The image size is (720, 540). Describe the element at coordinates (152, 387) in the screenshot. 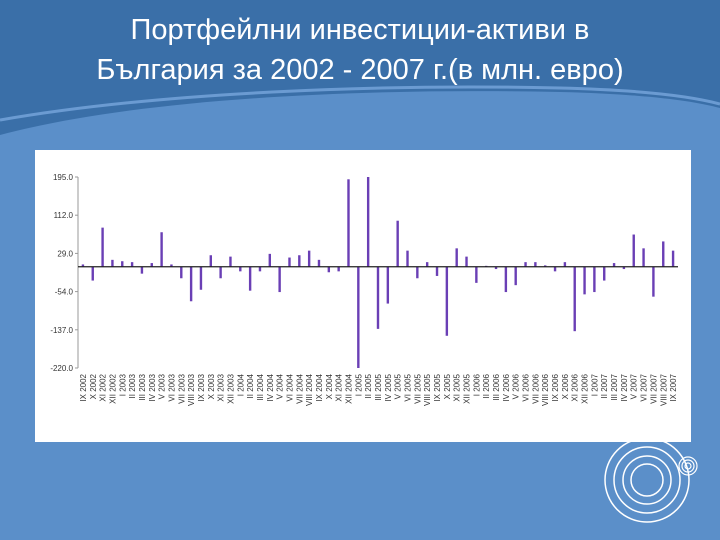

I see `x-tick-label: IV 2003` at that location.